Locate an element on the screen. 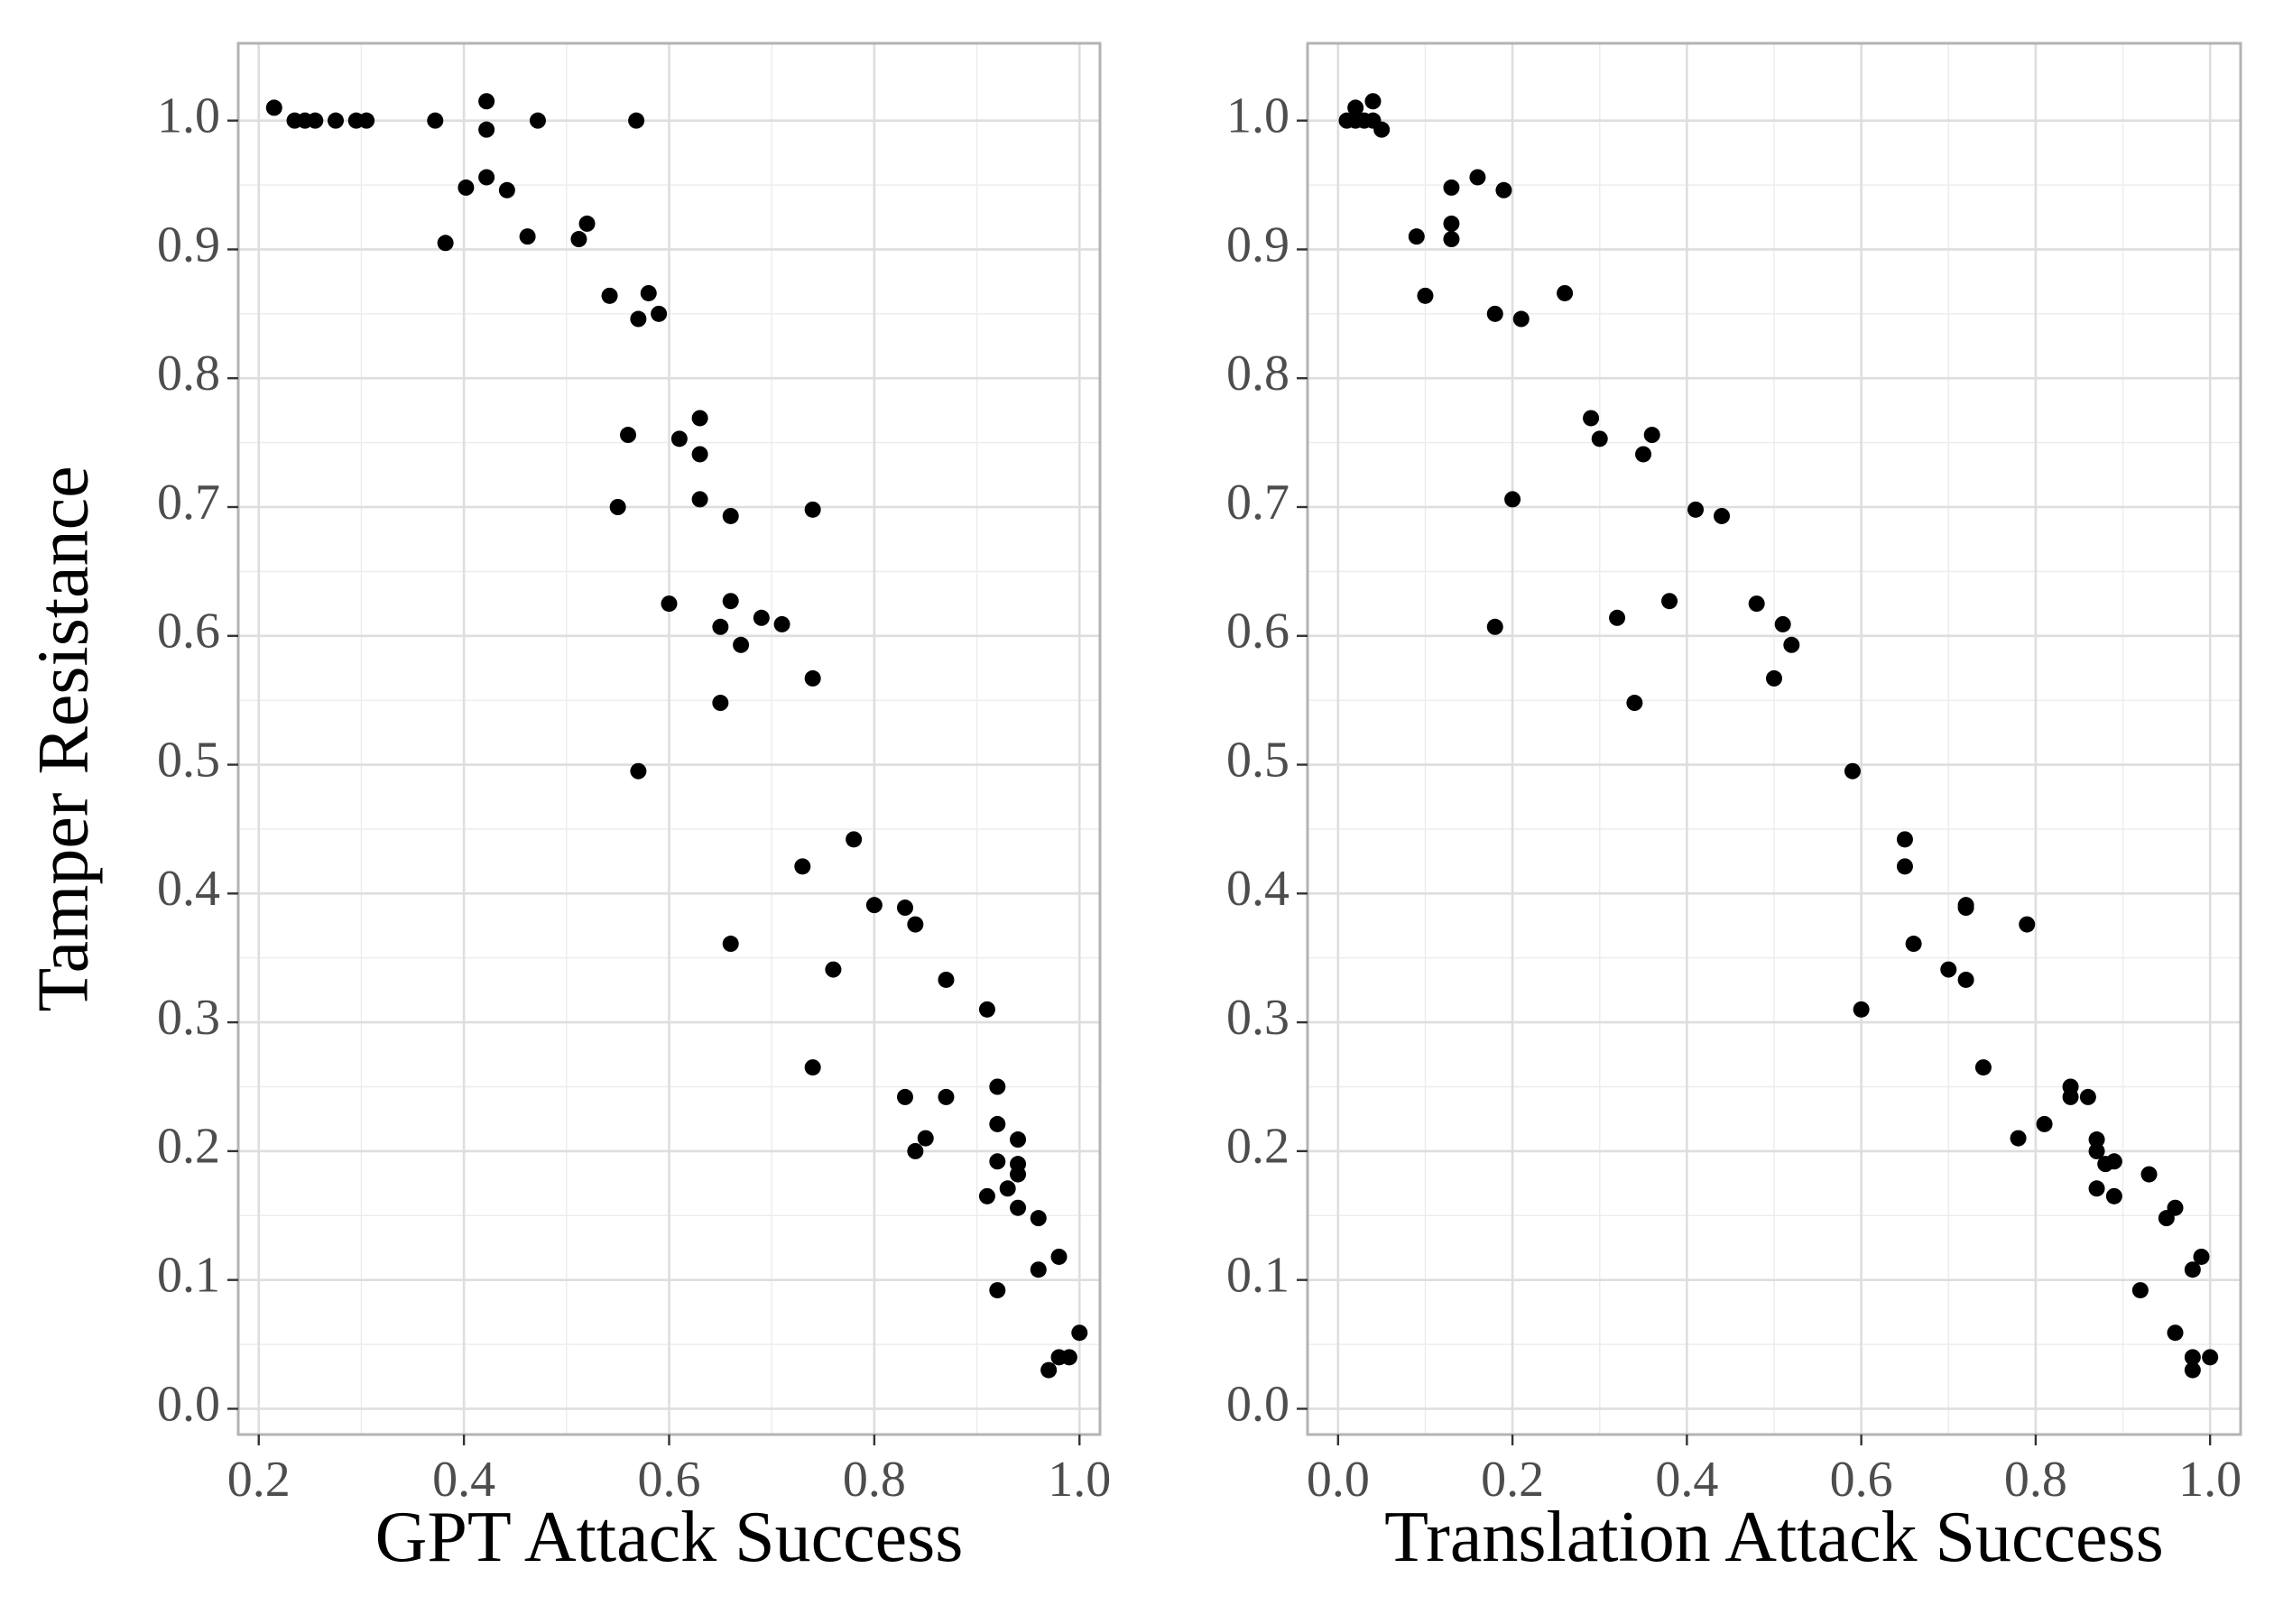 The width and height of the screenshot is (2274, 1624). translation-x-axis-title: Translation Attack Success is located at coordinates (1774, 1538).